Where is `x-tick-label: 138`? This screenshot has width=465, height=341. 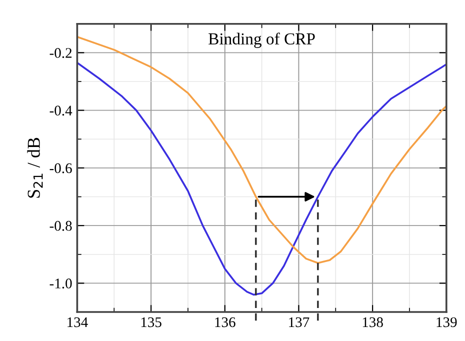
x-tick-label: 138 is located at coordinates (372, 322).